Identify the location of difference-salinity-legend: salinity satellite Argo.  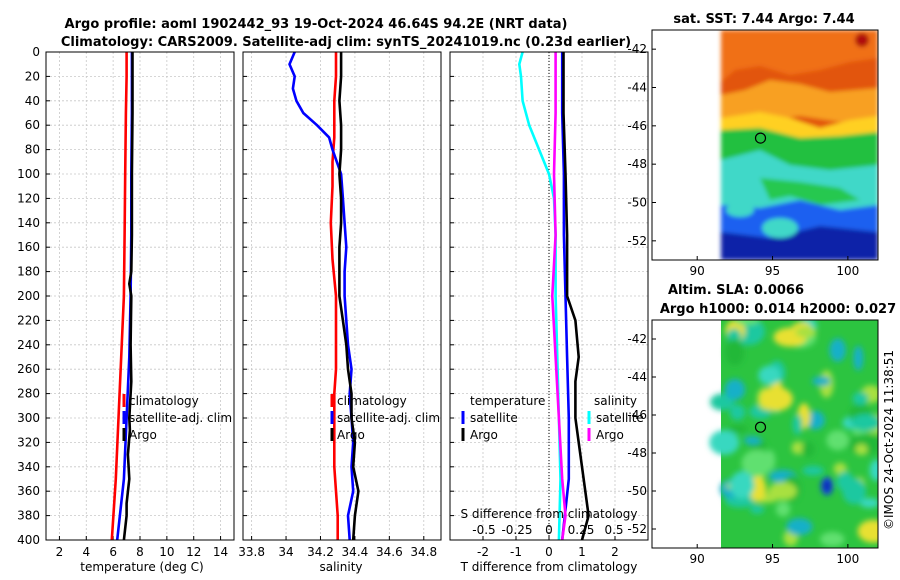
(615, 418).